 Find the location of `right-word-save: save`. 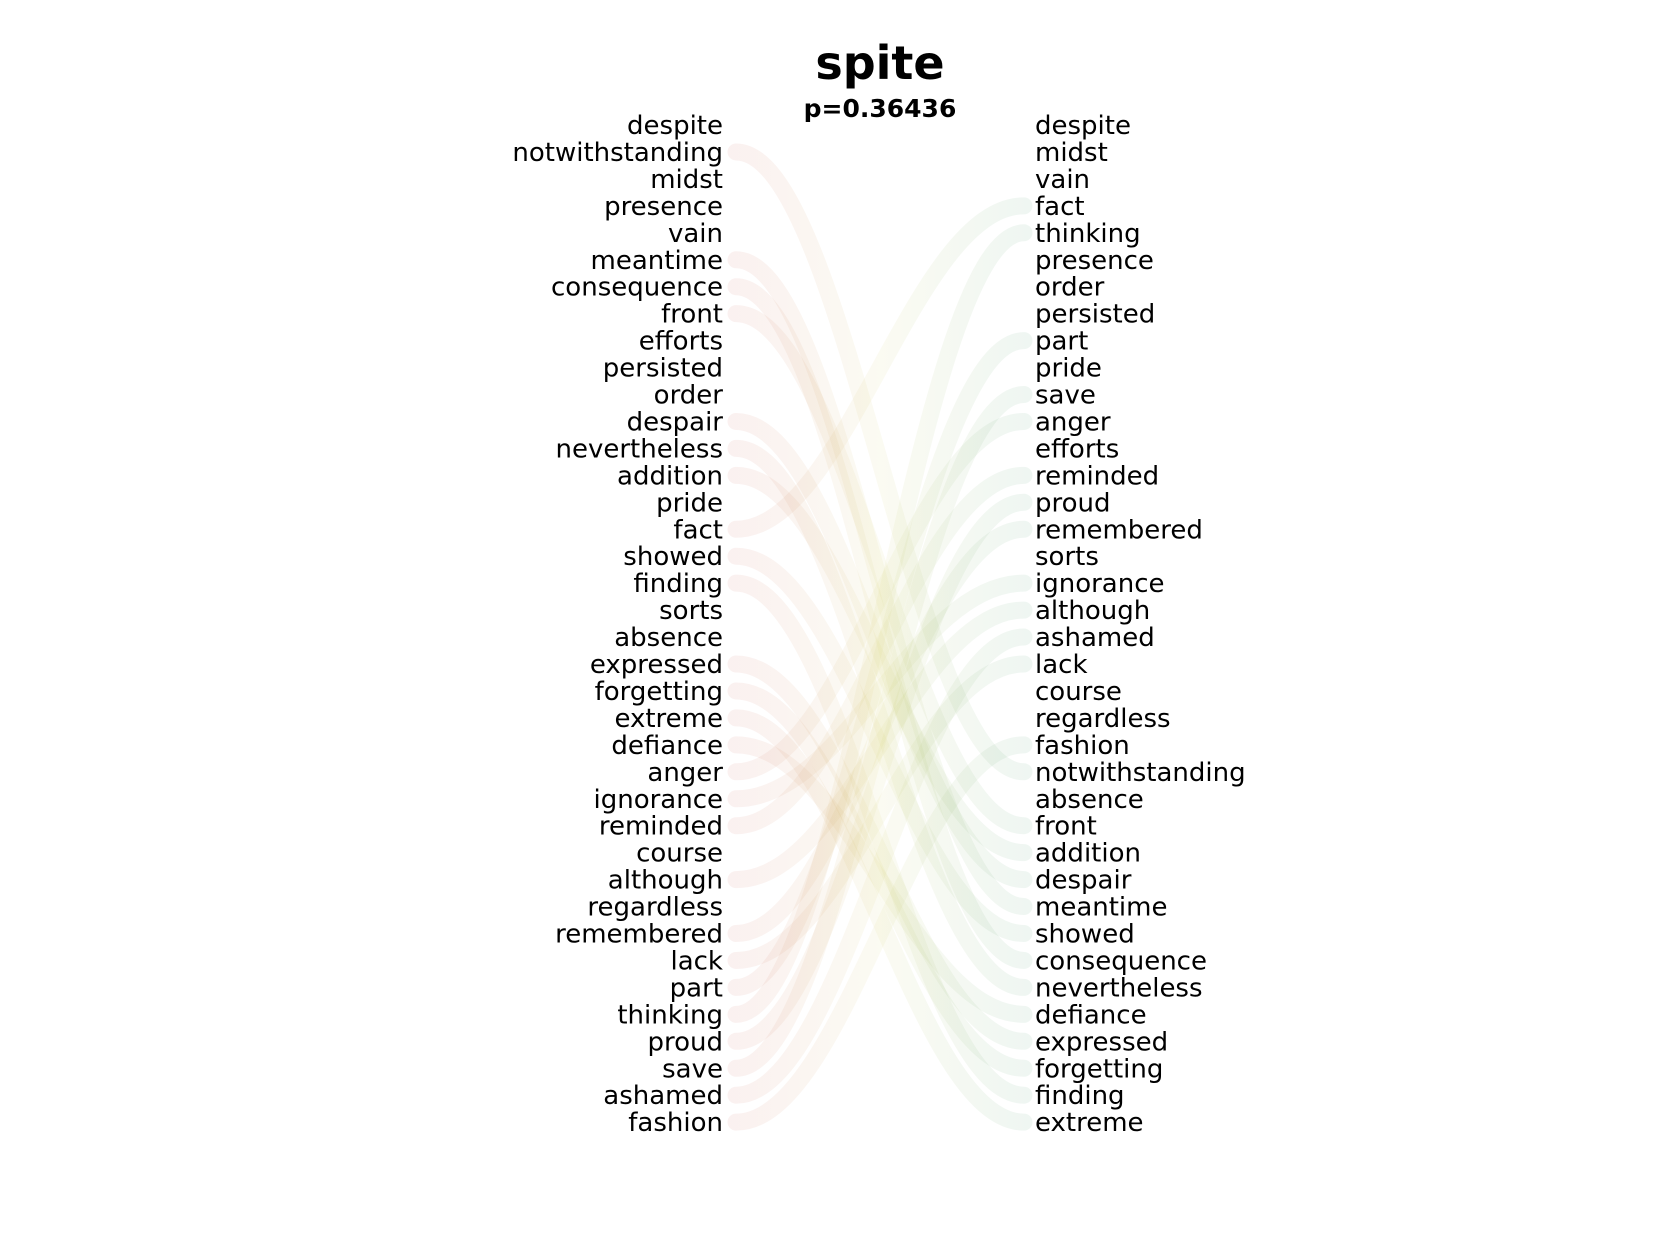

right-word-save: save is located at coordinates (1065, 396).